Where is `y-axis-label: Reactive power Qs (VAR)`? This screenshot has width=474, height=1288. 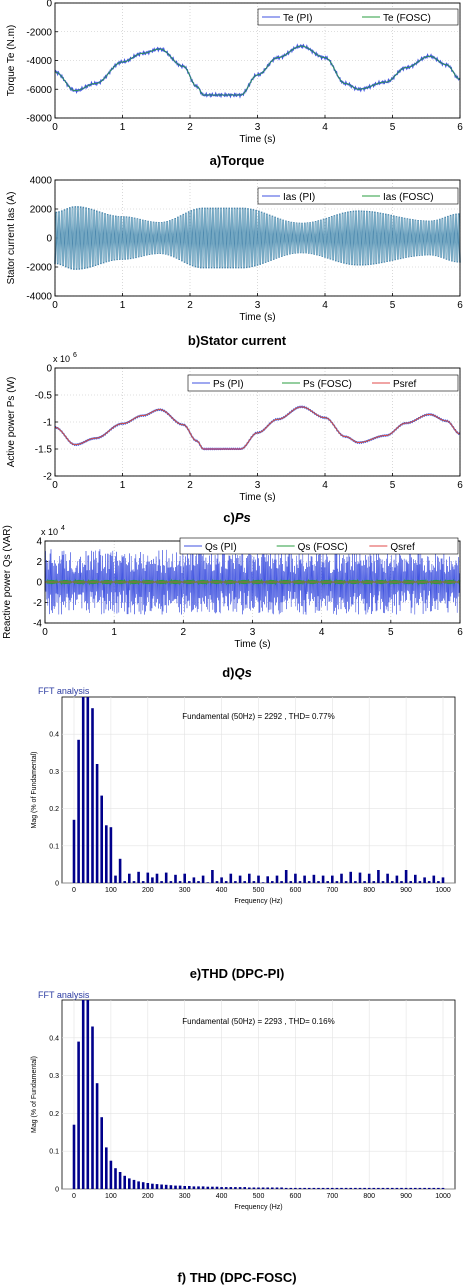 y-axis-label: Reactive power Qs (VAR) is located at coordinates (7, 582).